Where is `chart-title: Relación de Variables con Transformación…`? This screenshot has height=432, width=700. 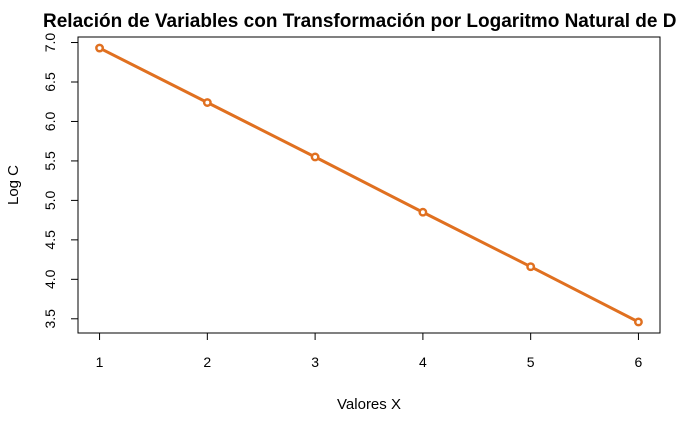 chart-title: Relación de Variables con Transformación… is located at coordinates (360, 21).